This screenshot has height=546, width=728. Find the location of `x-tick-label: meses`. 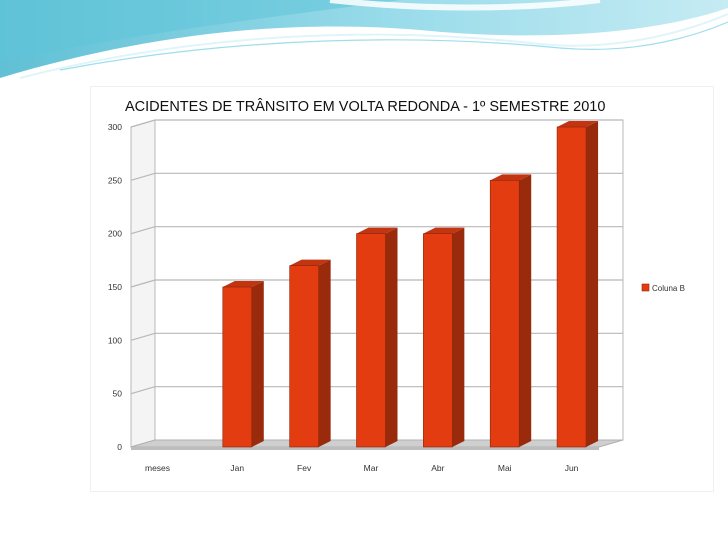

x-tick-label: meses is located at coordinates (157, 468).